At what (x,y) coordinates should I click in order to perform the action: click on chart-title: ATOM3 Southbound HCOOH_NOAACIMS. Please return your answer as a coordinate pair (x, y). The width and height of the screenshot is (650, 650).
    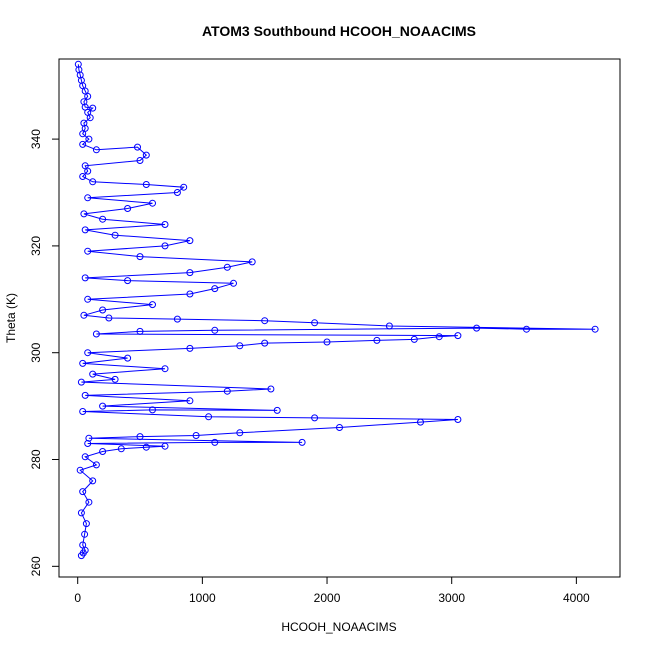
    Looking at the image, I should click on (339, 31).